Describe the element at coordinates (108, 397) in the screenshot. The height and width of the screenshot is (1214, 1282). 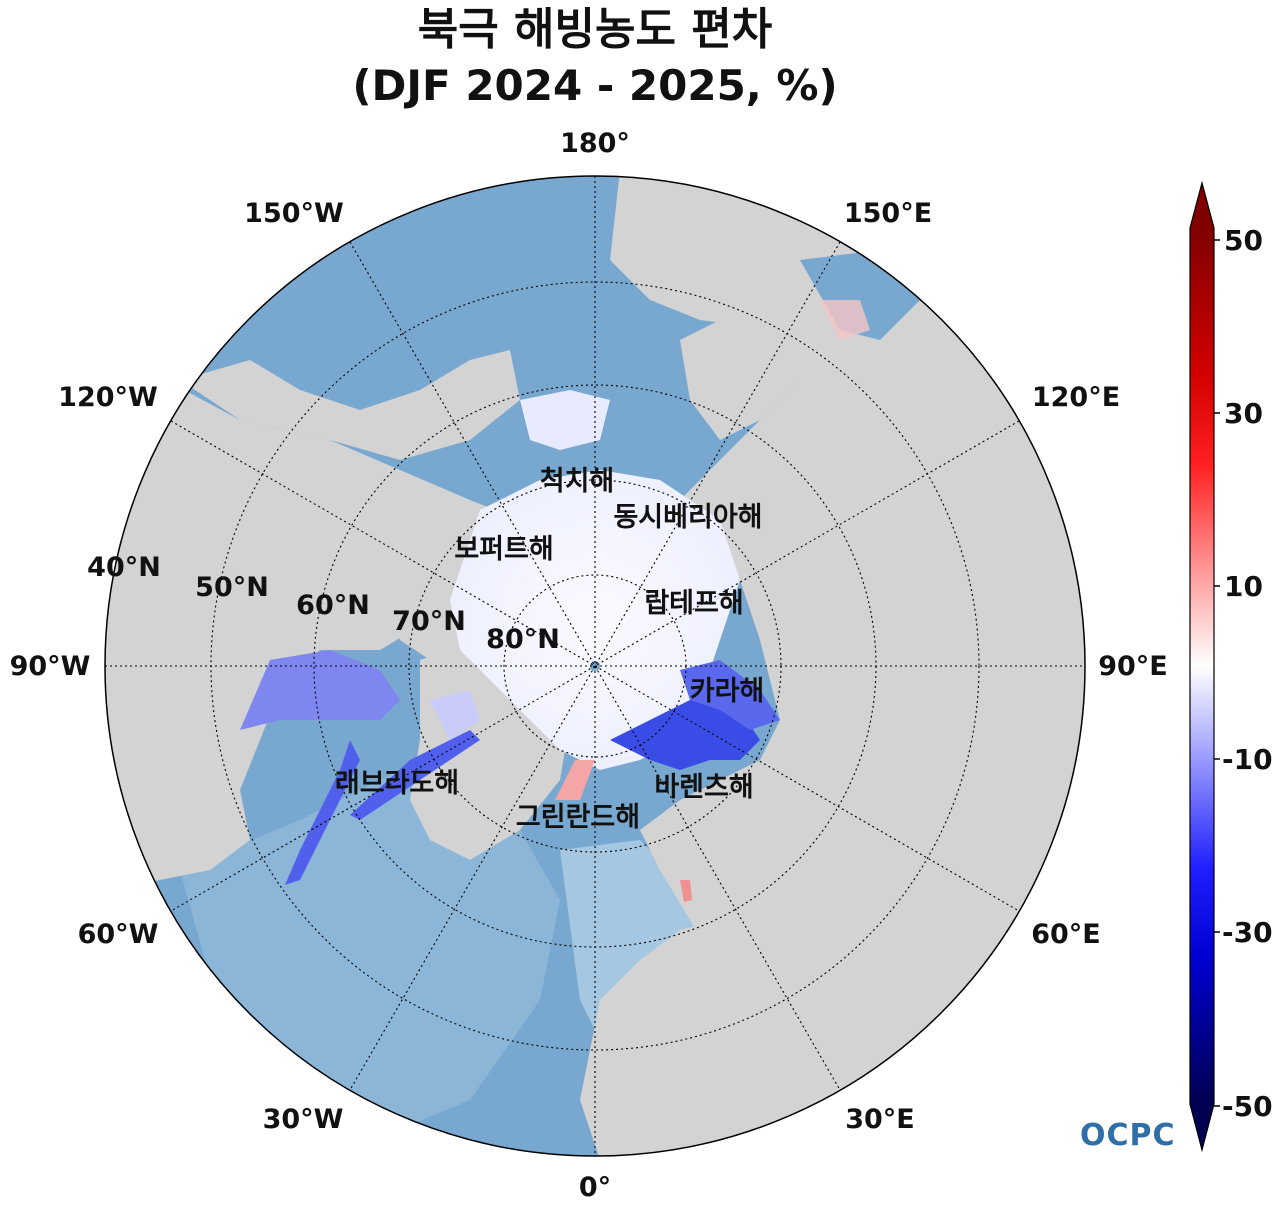
I see `lon-label-120w: 120°W` at that location.